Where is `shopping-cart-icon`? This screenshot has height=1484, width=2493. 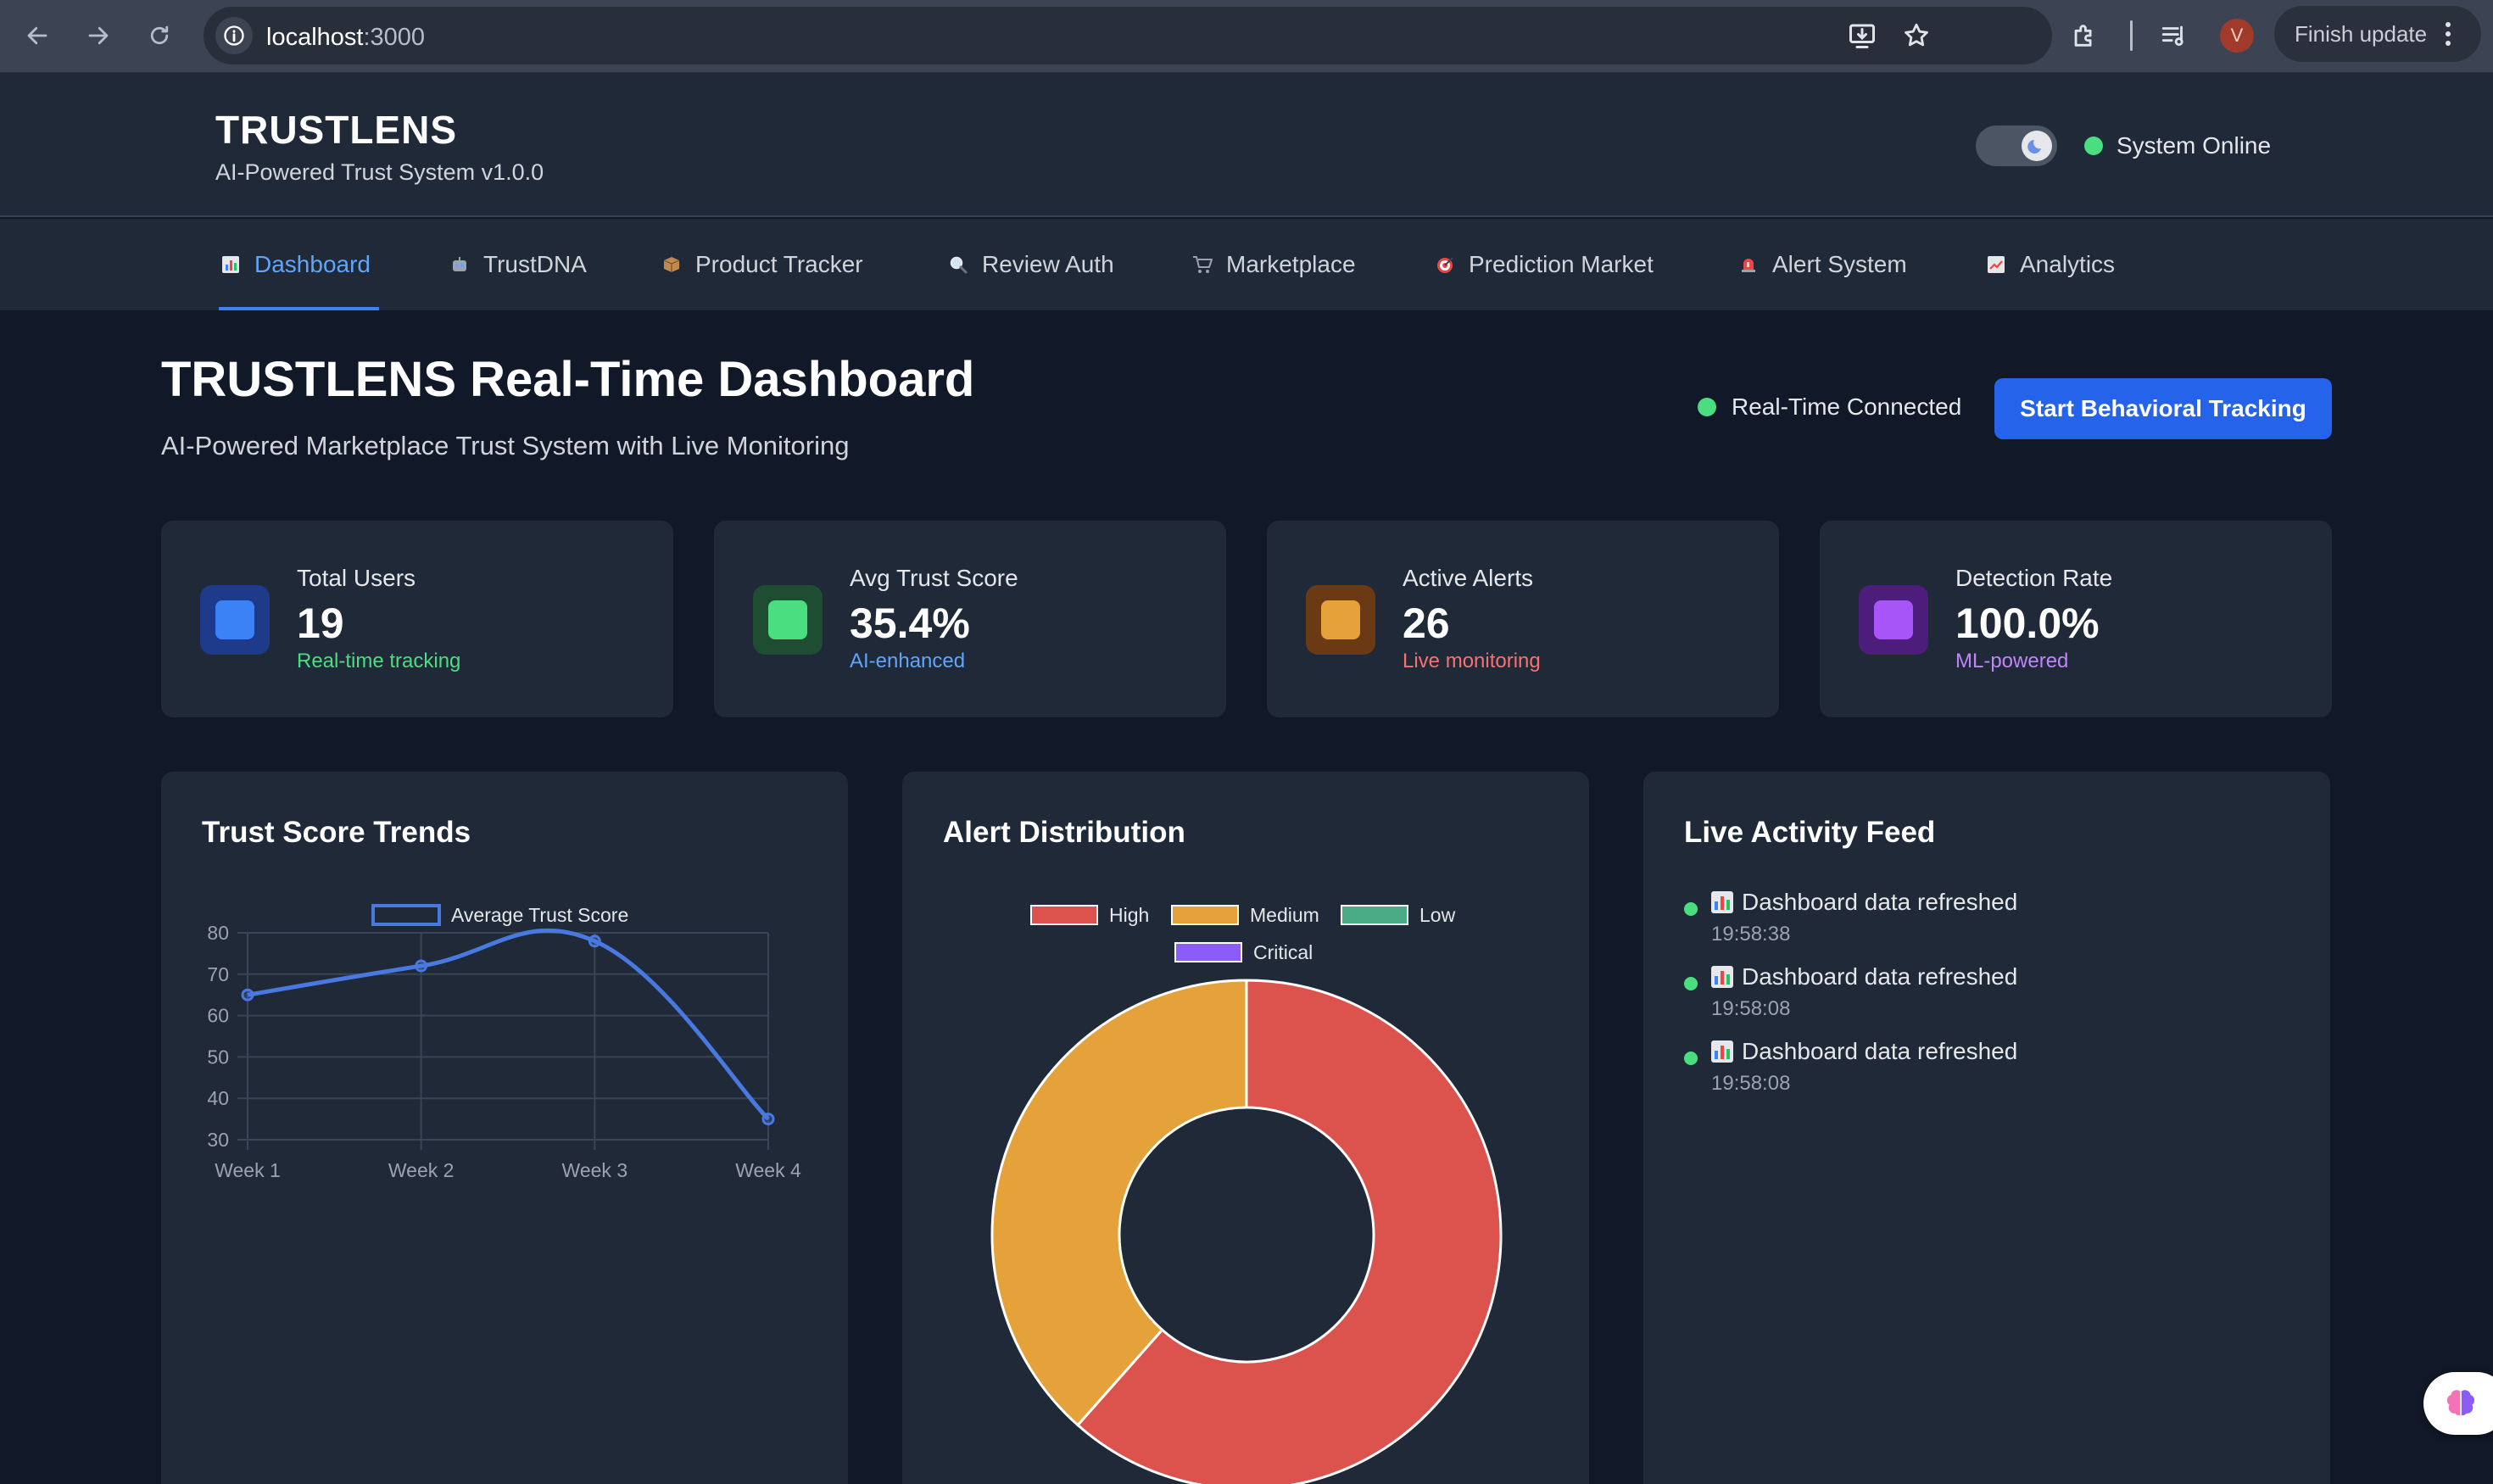
shopping-cart-icon is located at coordinates (1202, 264).